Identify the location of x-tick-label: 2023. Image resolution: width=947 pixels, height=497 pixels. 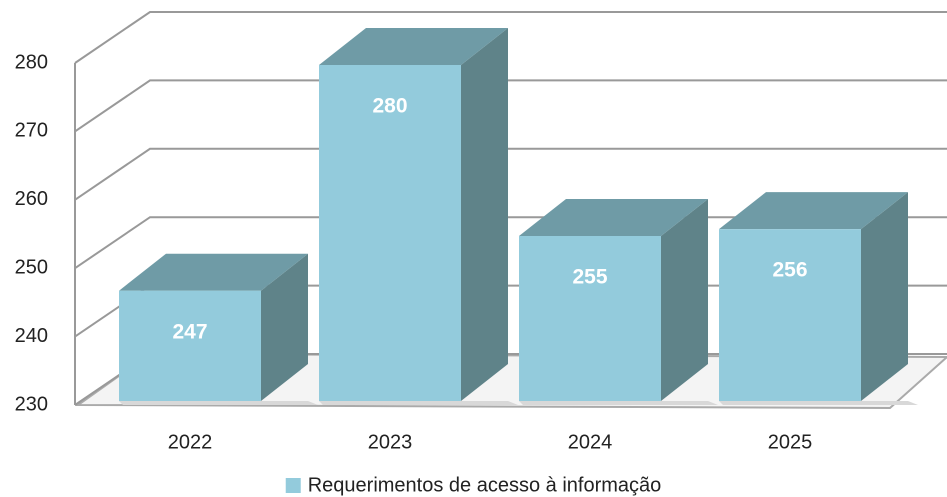
(390, 442).